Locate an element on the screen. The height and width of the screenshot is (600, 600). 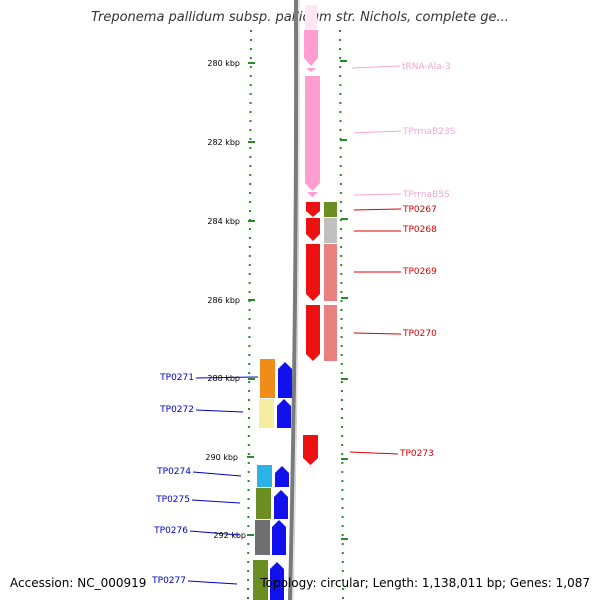
tick-label: 286 kbp is located at coordinates (223, 300).